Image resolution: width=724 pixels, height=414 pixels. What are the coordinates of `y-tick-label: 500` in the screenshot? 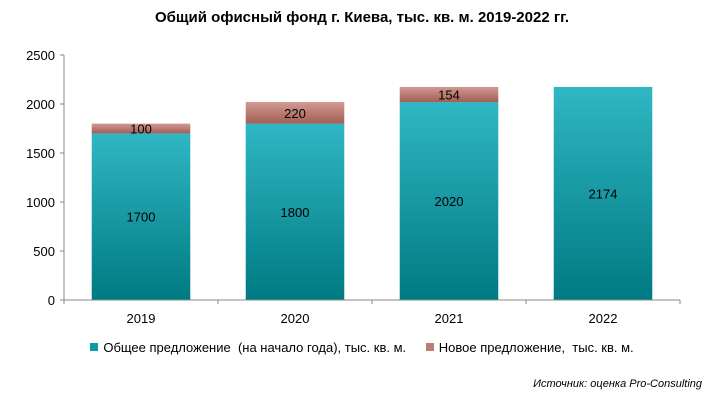 It's located at (44, 251).